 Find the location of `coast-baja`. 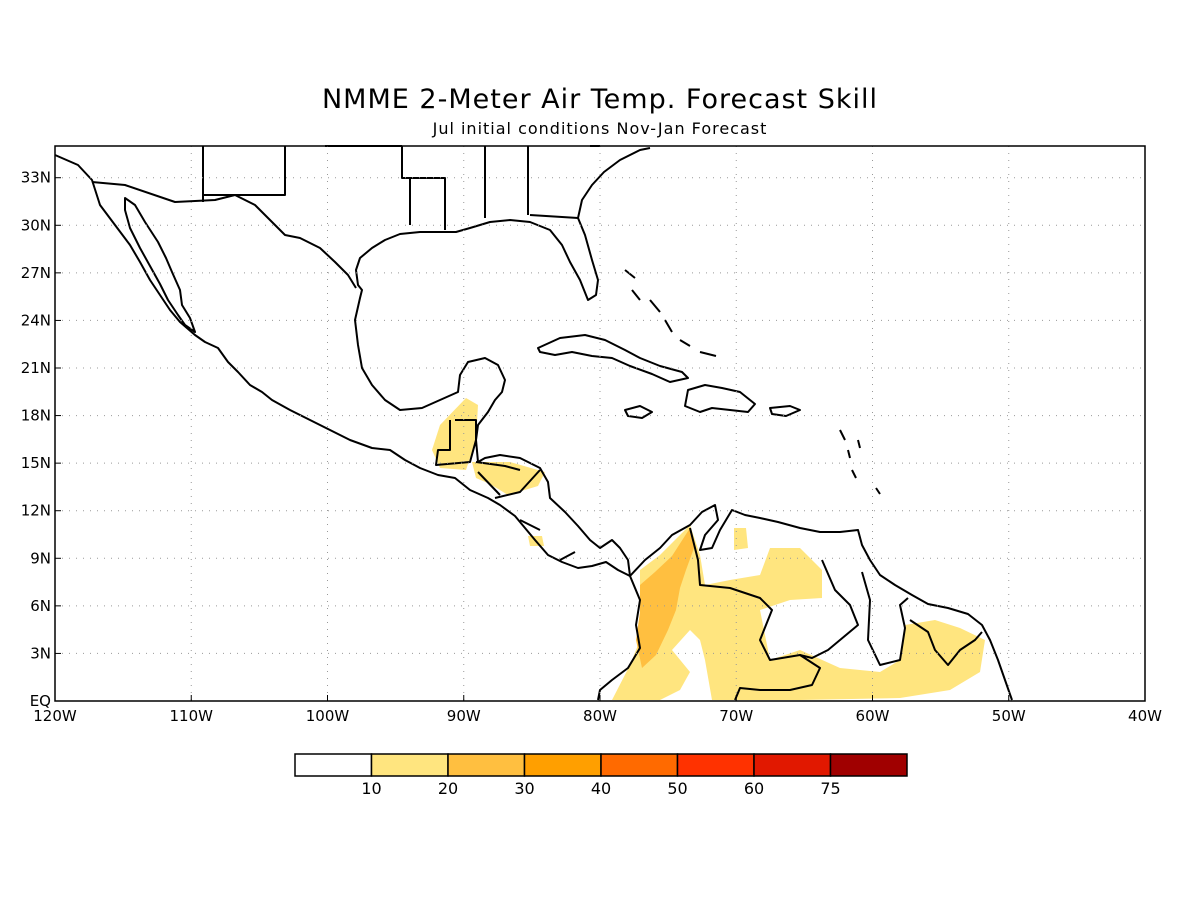

coast-baja is located at coordinates (160, 265).